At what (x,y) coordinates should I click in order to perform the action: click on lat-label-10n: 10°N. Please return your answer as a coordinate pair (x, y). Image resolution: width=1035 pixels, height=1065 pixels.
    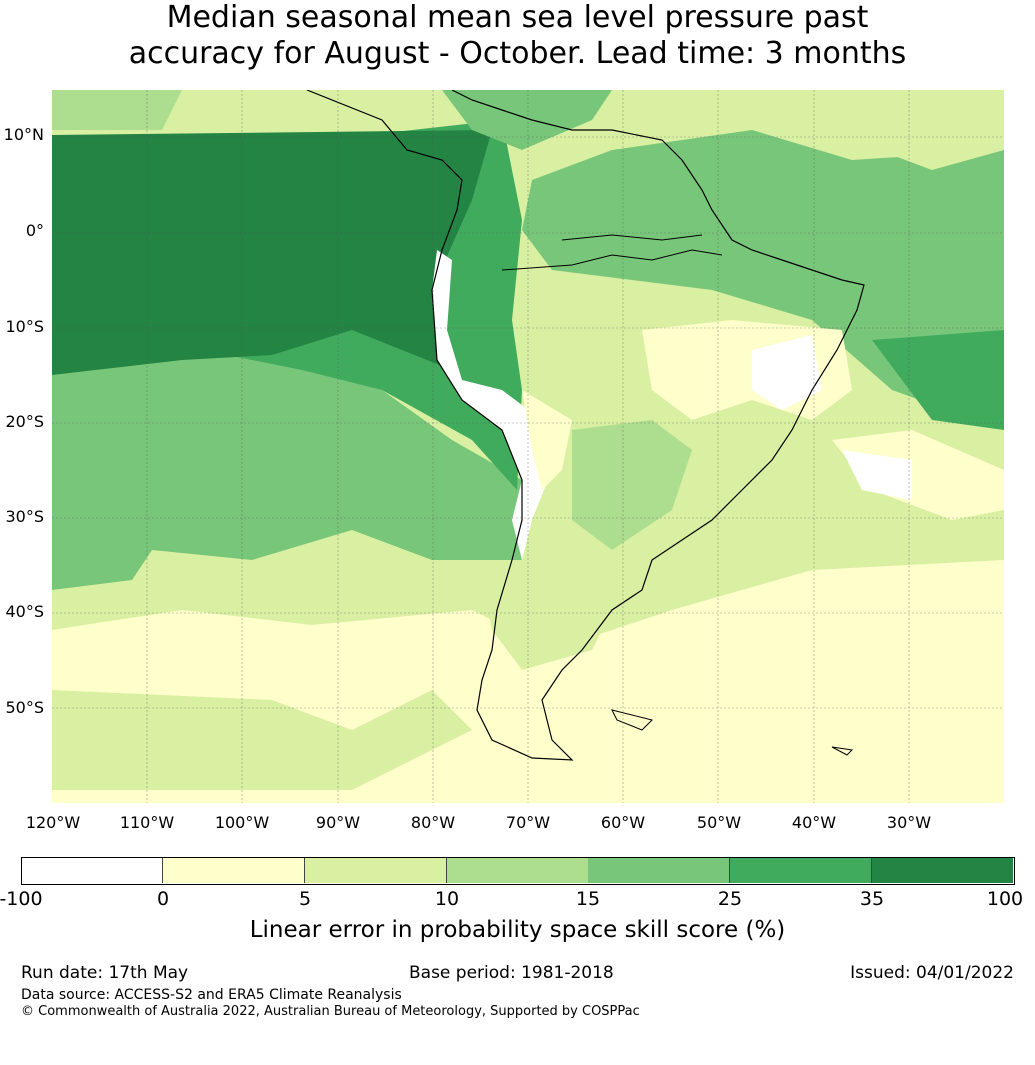
    Looking at the image, I should click on (23, 134).